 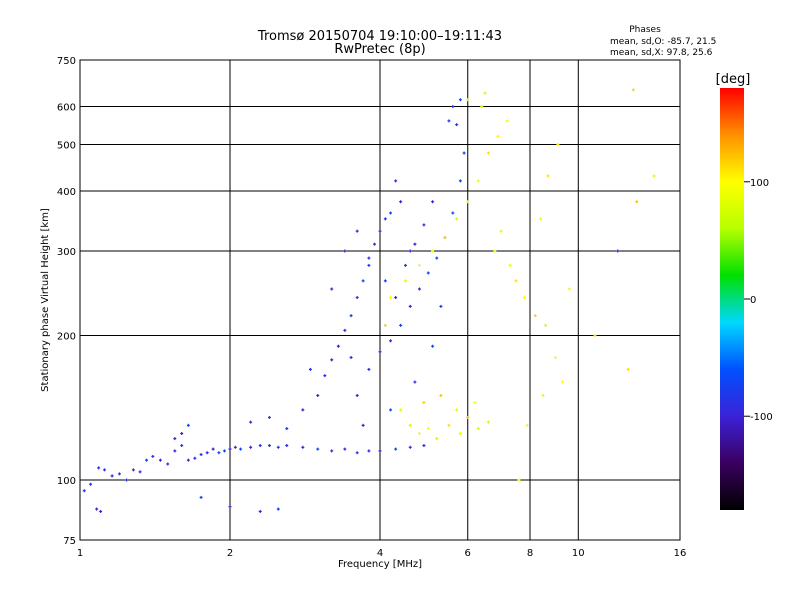 I want to click on y-axis-ticks: 75 100 200 300 400 500 600 750, so click(x=66, y=301).